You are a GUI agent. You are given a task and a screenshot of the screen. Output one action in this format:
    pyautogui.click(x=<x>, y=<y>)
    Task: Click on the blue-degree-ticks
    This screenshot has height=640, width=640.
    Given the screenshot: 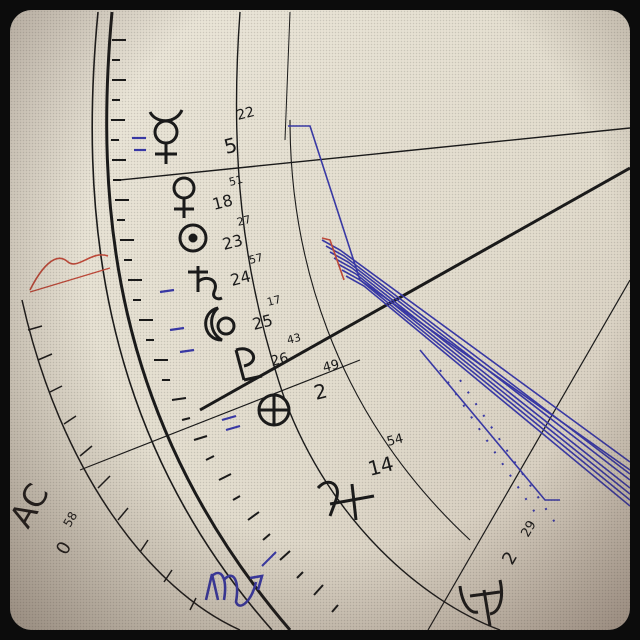 What is the action you would take?
    pyautogui.click(x=186, y=284)
    